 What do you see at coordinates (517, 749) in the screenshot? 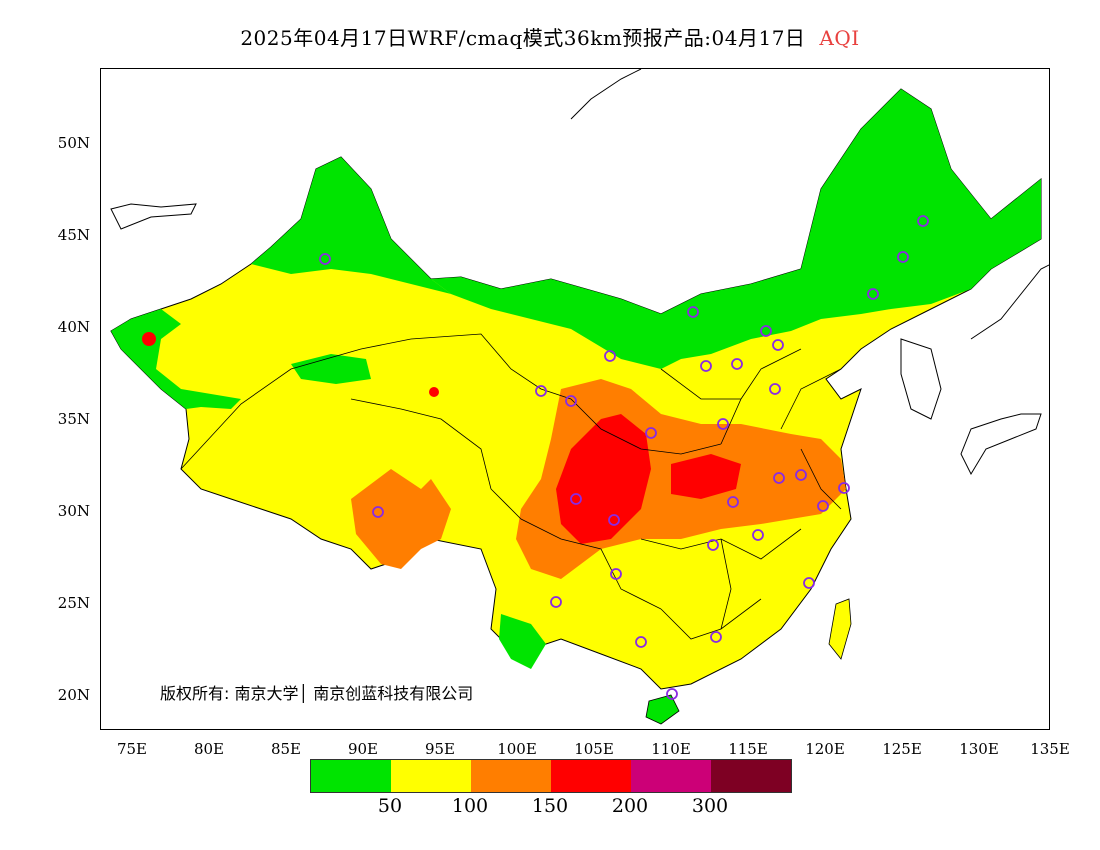
I see `x-tick-100e: 100E` at bounding box center [517, 749].